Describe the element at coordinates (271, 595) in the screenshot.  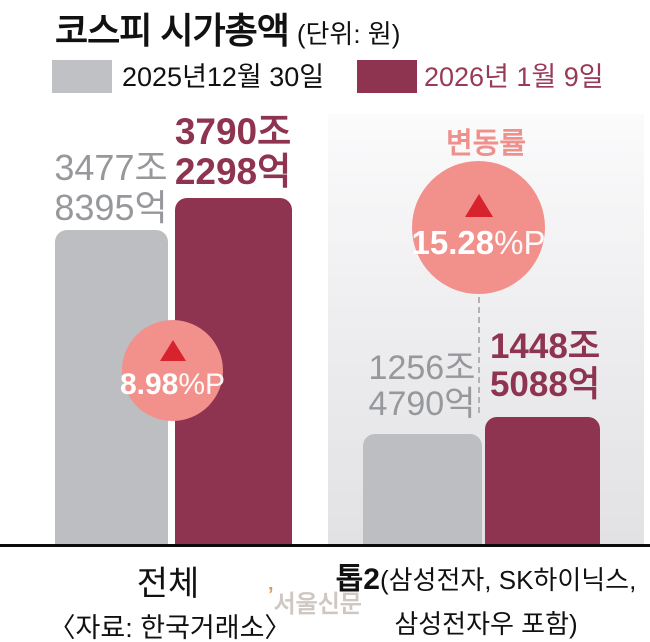
I see `watermark-tick: ’` at that location.